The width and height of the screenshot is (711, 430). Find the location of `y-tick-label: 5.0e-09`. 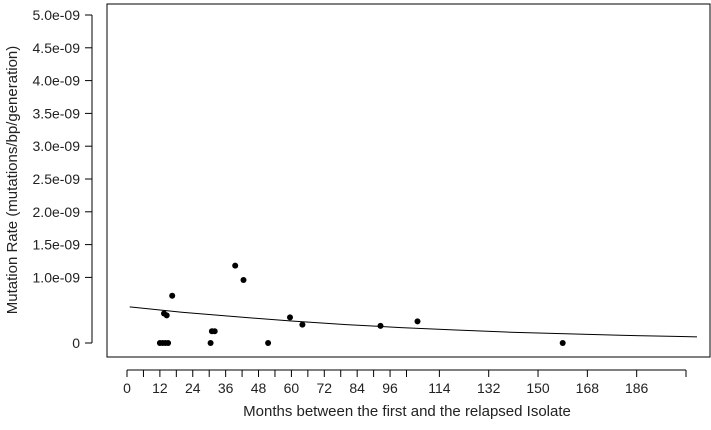

y-tick-label: 5.0e-09 is located at coordinates (57, 15).